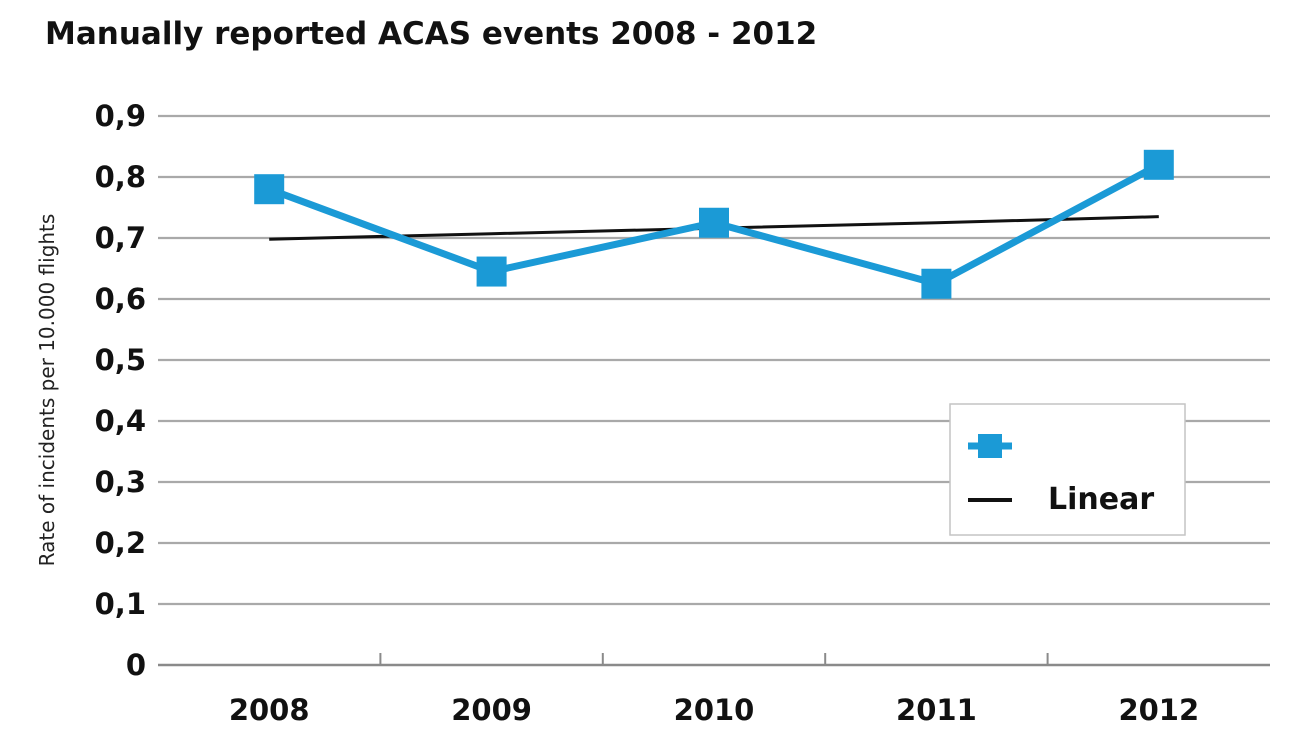 Image resolution: width=1310 pixels, height=750 pixels. Describe the element at coordinates (714, 710) in the screenshot. I see `x-tick-label: 2010` at that location.